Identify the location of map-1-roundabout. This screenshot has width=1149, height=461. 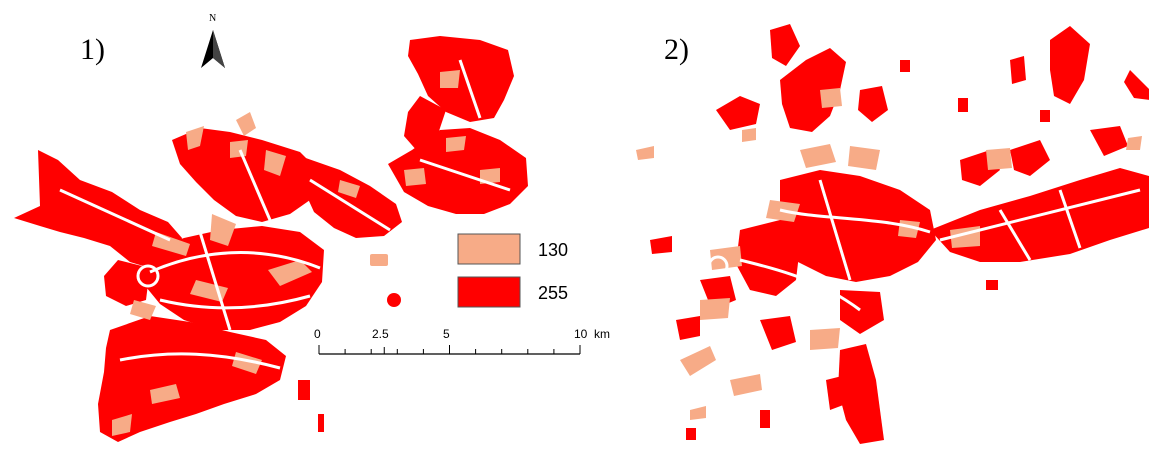
(148, 276).